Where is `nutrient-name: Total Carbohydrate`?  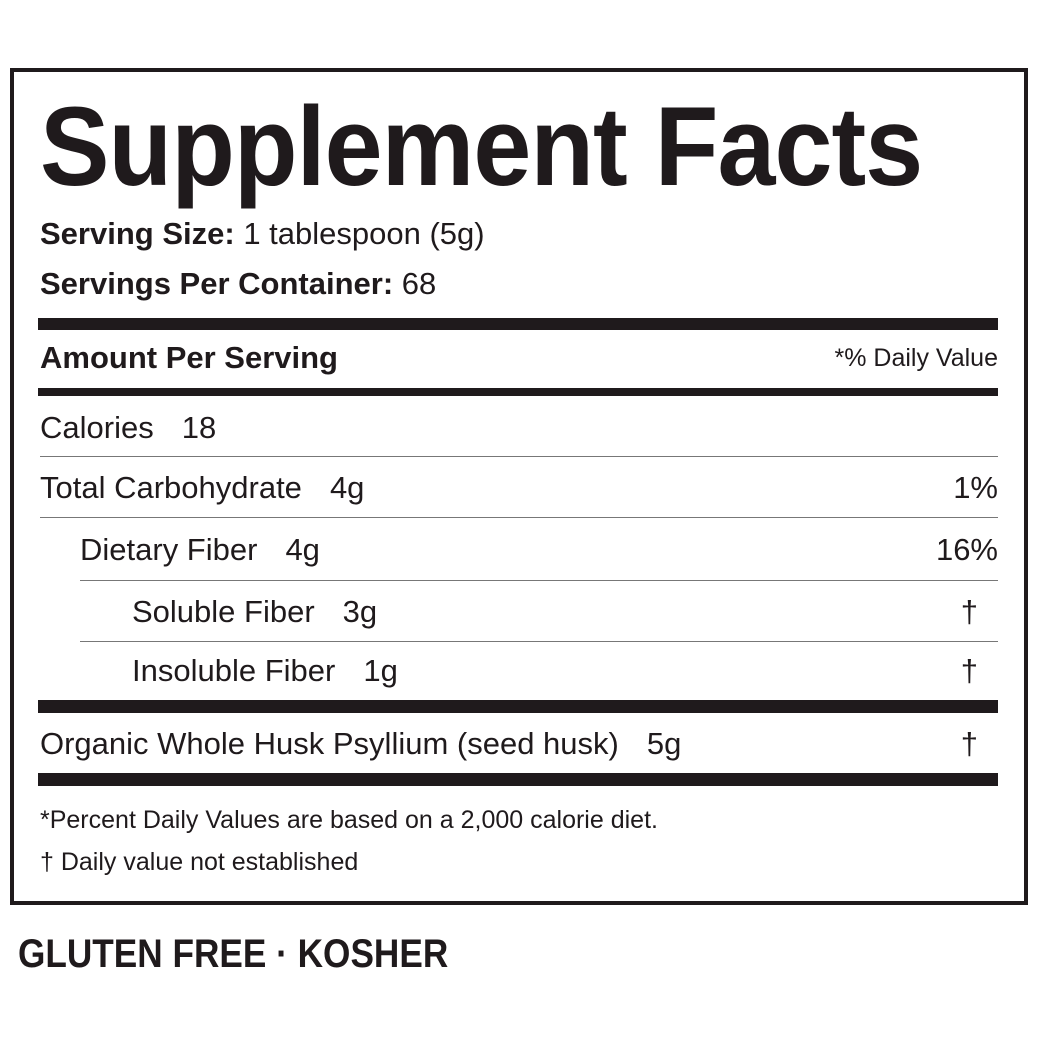
nutrient-name: Total Carbohydrate is located at coordinates (171, 487).